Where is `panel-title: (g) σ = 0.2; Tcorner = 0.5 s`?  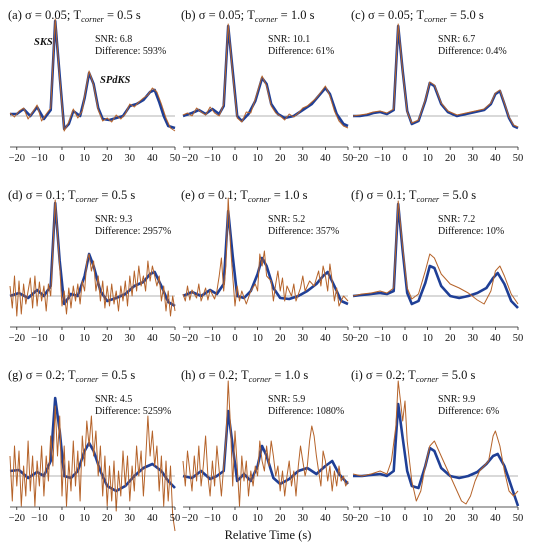
panel-title: (g) σ = 0.2; Tcorner = 0.5 s is located at coordinates (71, 376).